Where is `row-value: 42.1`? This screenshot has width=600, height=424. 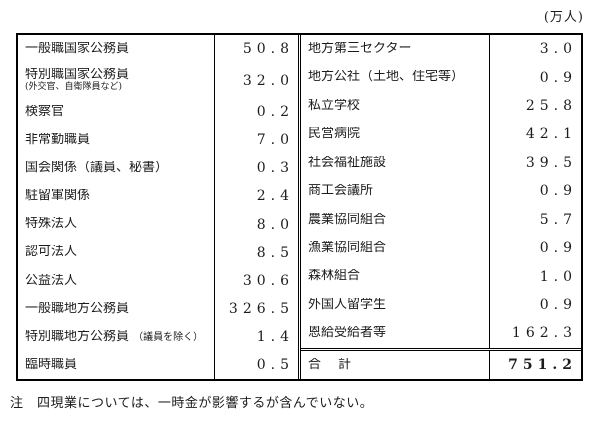
row-value: 42.1 is located at coordinates (535, 134).